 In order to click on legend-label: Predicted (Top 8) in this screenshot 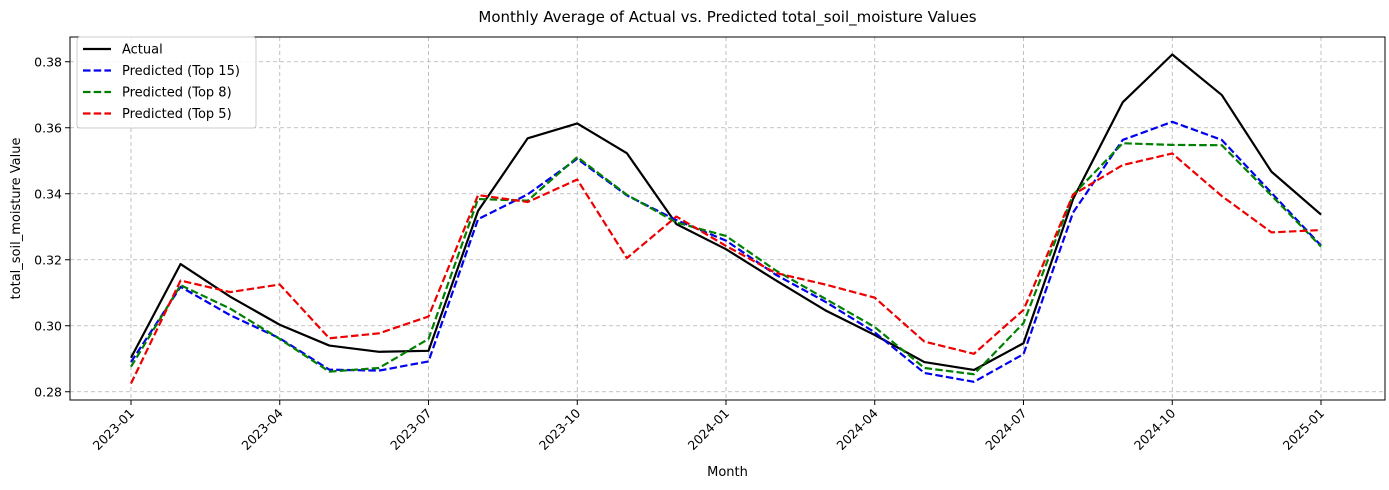, I will do `click(177, 93)`.